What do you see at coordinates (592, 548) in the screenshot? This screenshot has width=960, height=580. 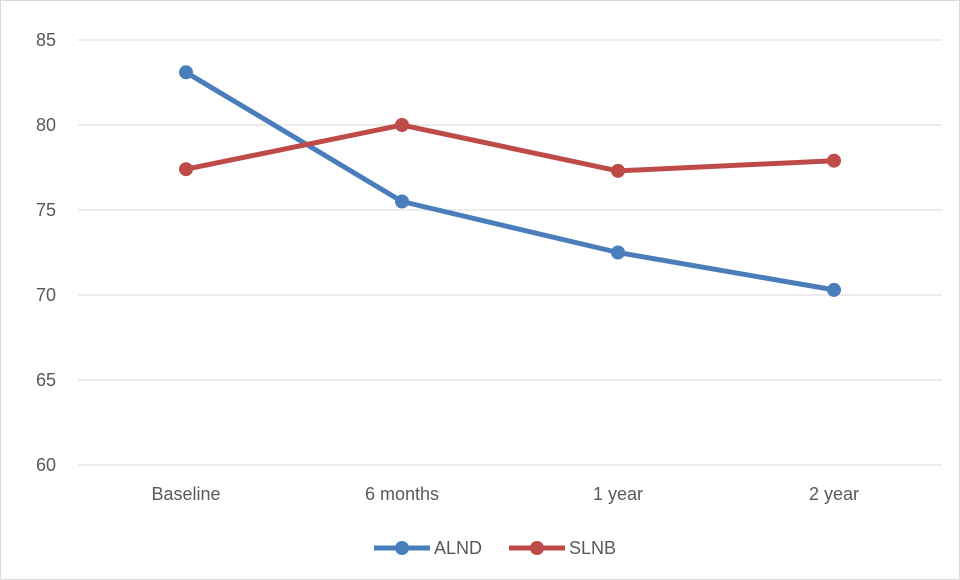 I see `legend-label-slnb: SLNB` at bounding box center [592, 548].